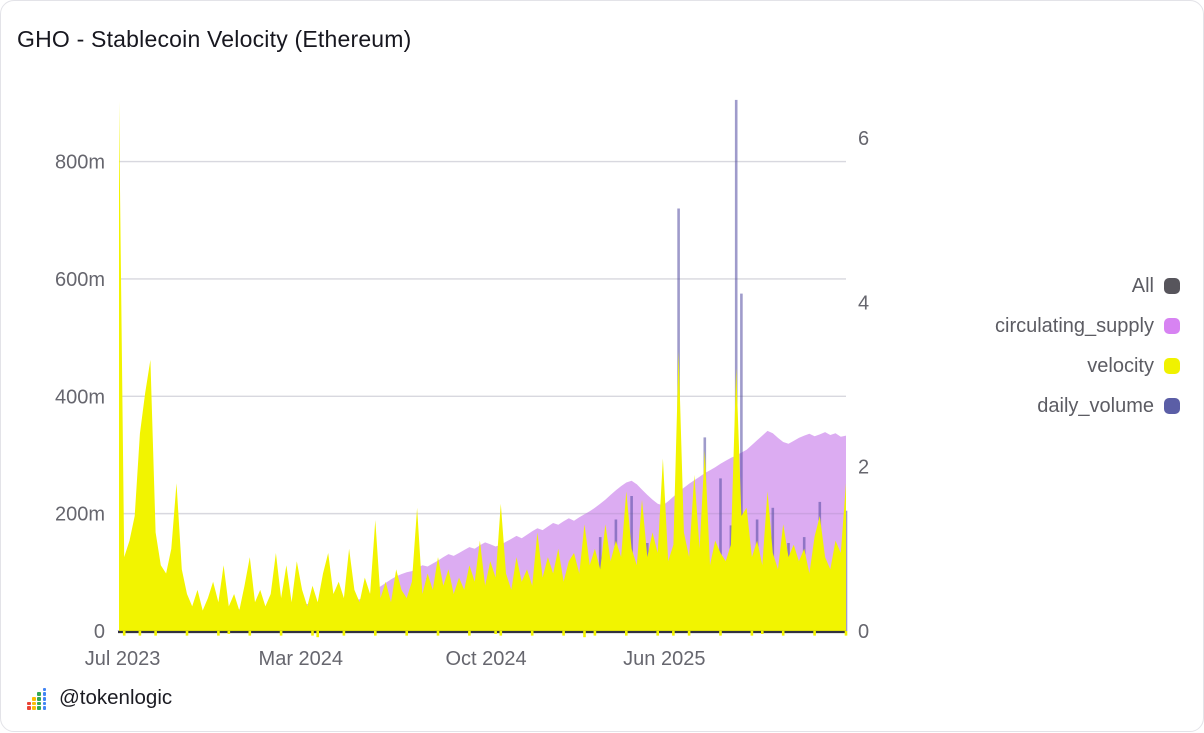 This screenshot has height=733, width=1204. What do you see at coordinates (863, 303) in the screenshot?
I see `y-axis-right-tick-label: 4` at bounding box center [863, 303].